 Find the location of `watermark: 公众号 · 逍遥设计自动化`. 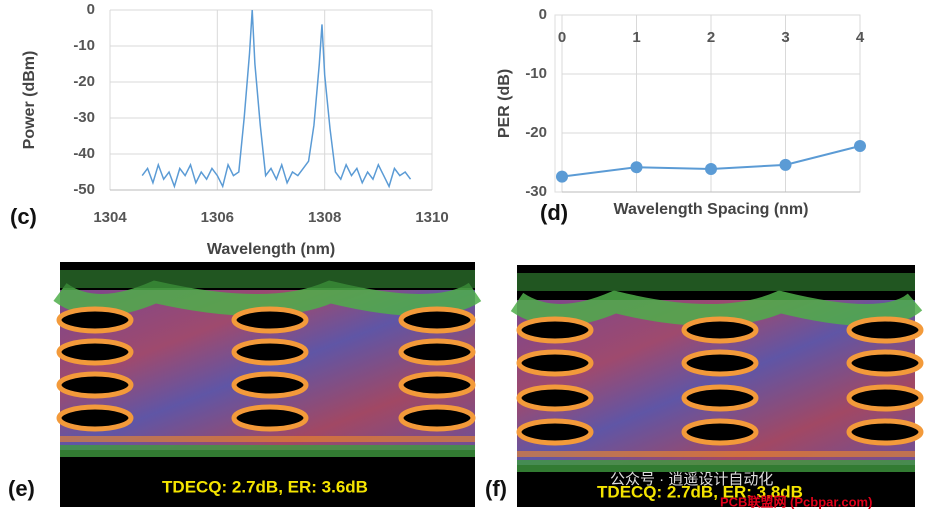

watermark: 公众号 · 逍遥设计自动化 is located at coordinates (691, 479).